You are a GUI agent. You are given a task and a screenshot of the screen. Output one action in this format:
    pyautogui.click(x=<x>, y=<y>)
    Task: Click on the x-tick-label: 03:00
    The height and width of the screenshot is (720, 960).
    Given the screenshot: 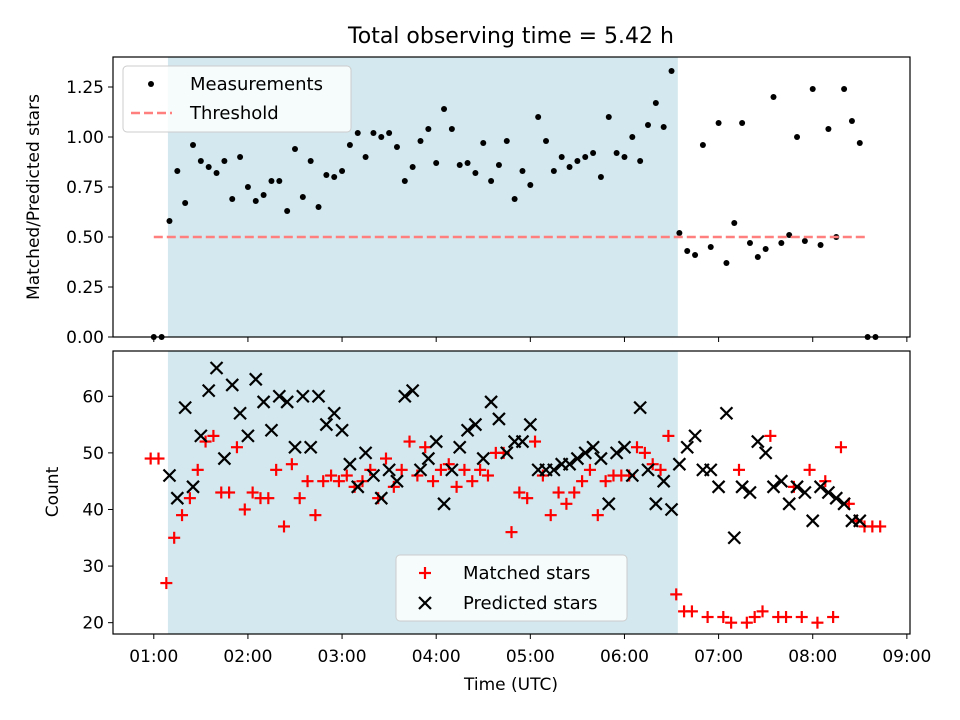 What is the action you would take?
    pyautogui.click(x=342, y=657)
    